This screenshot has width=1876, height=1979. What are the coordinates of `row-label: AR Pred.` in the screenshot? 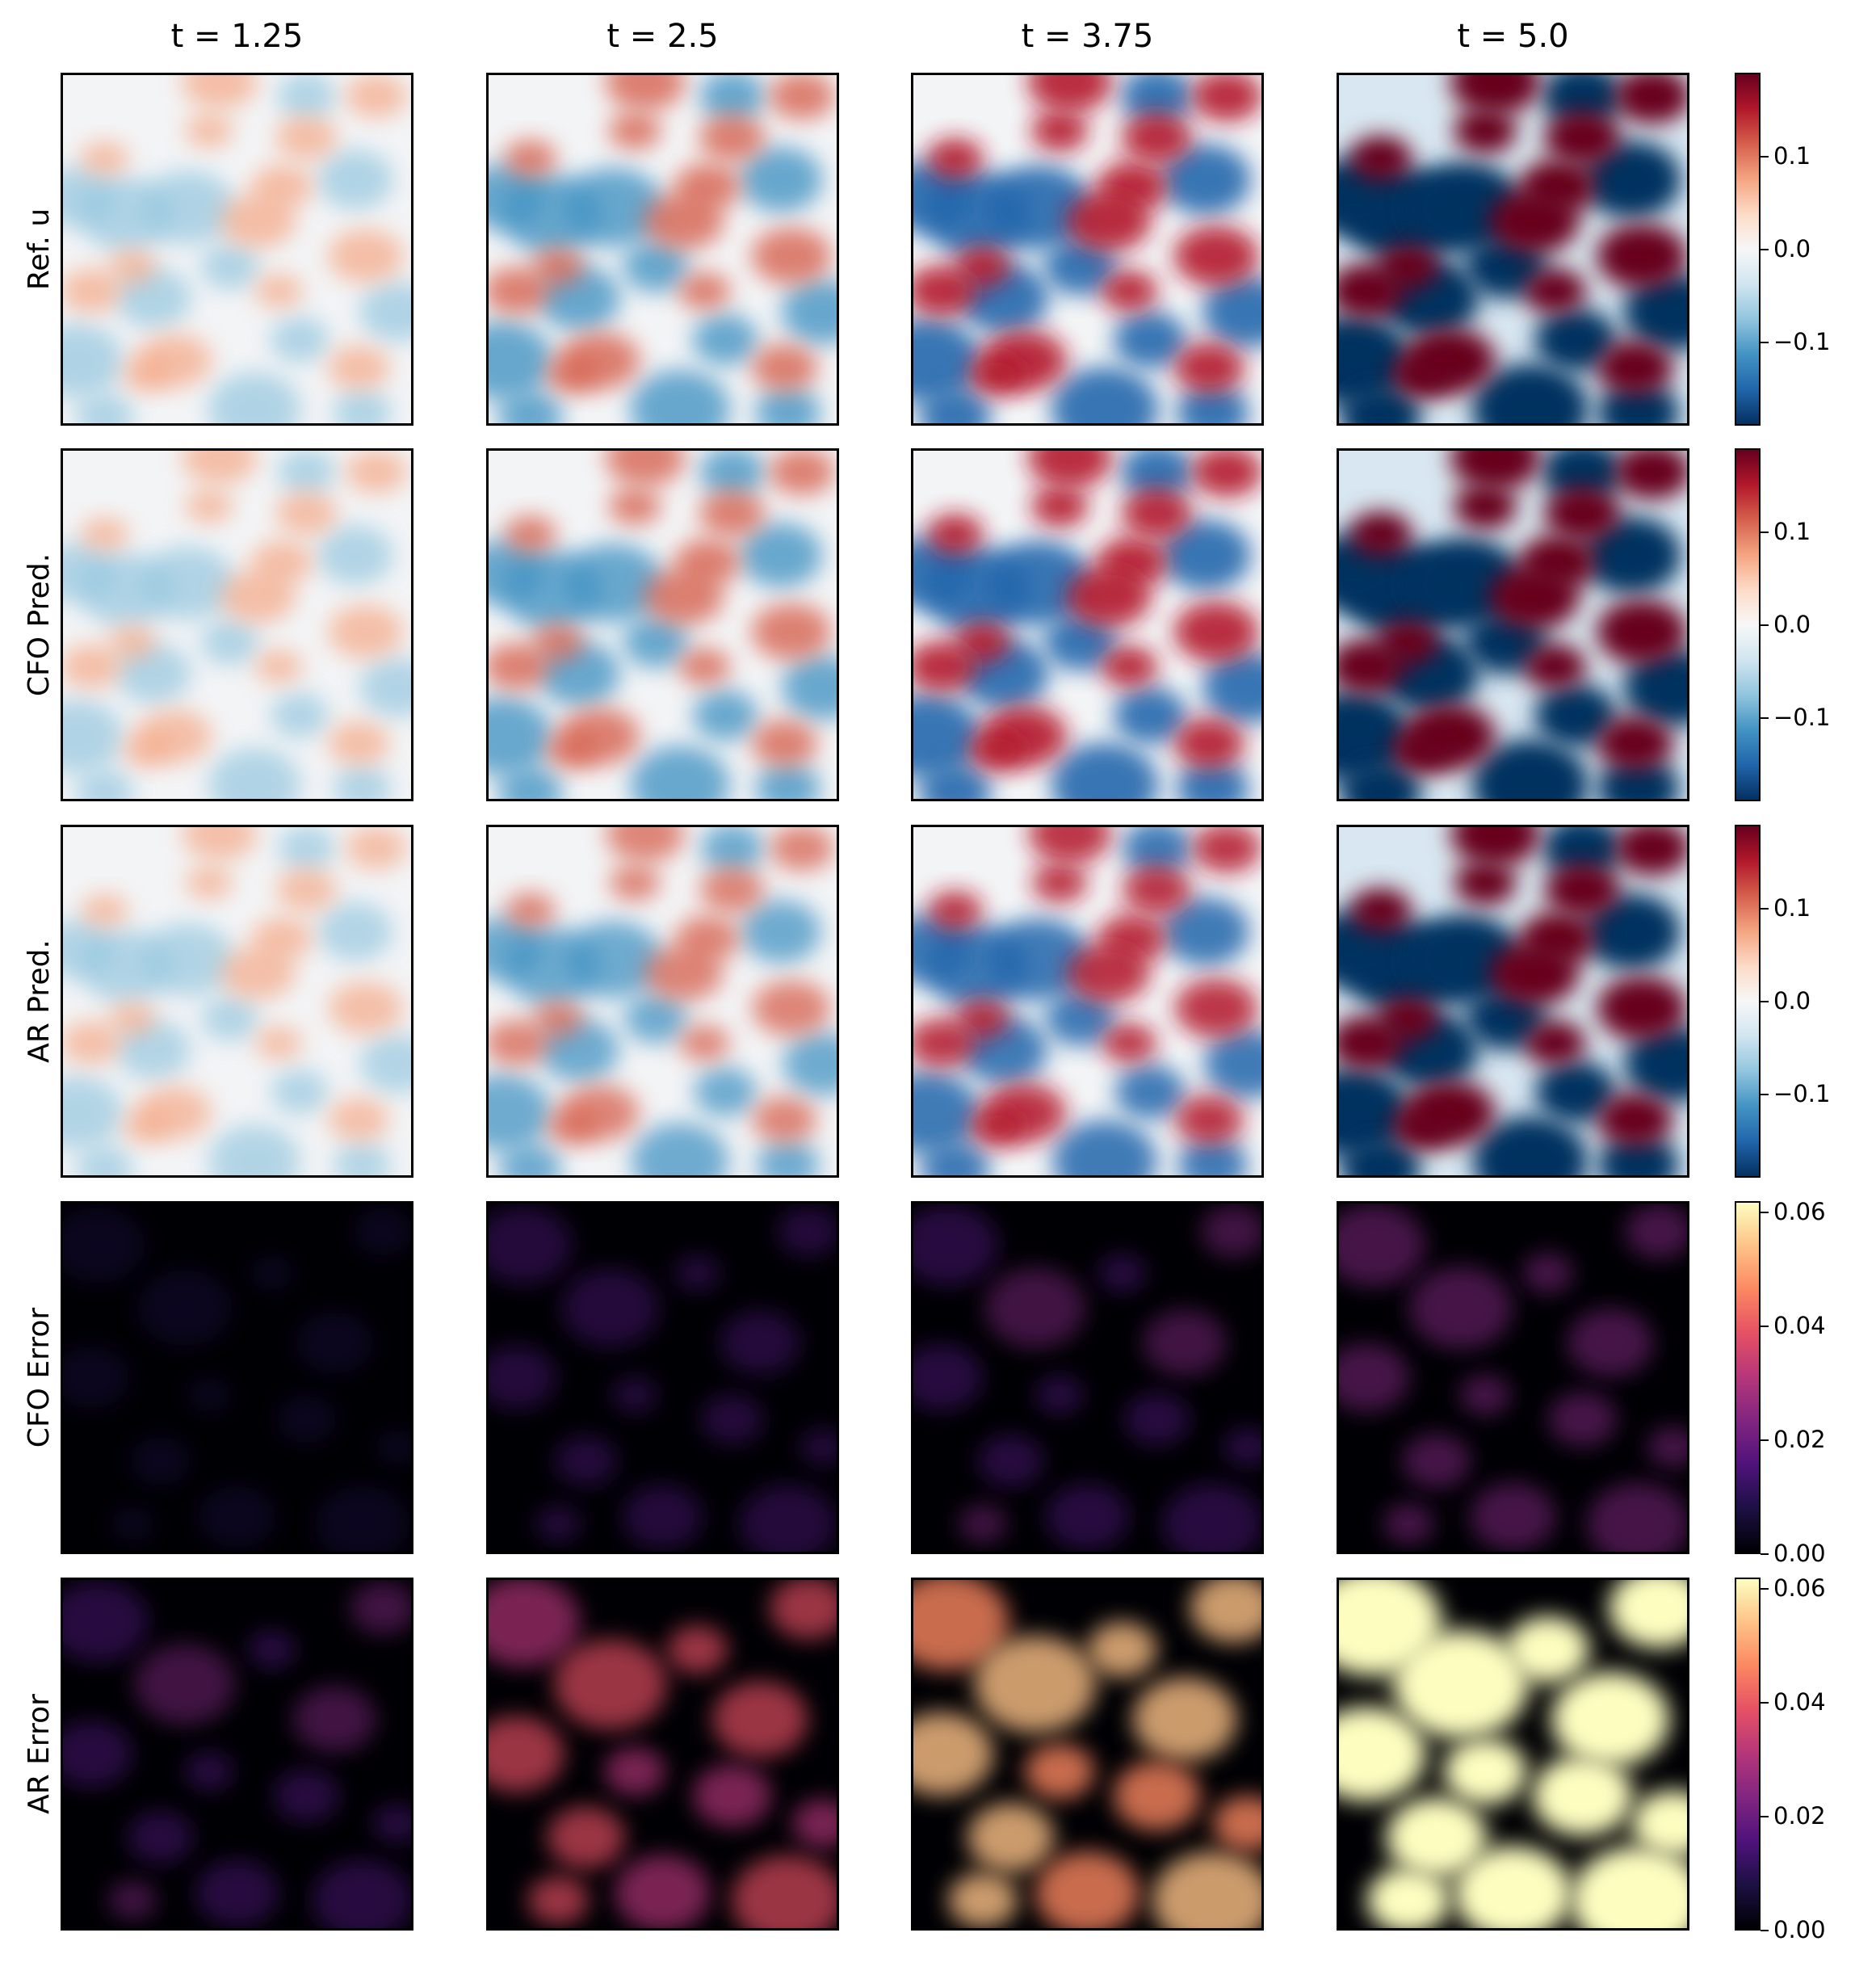 It's located at (39, 1001).